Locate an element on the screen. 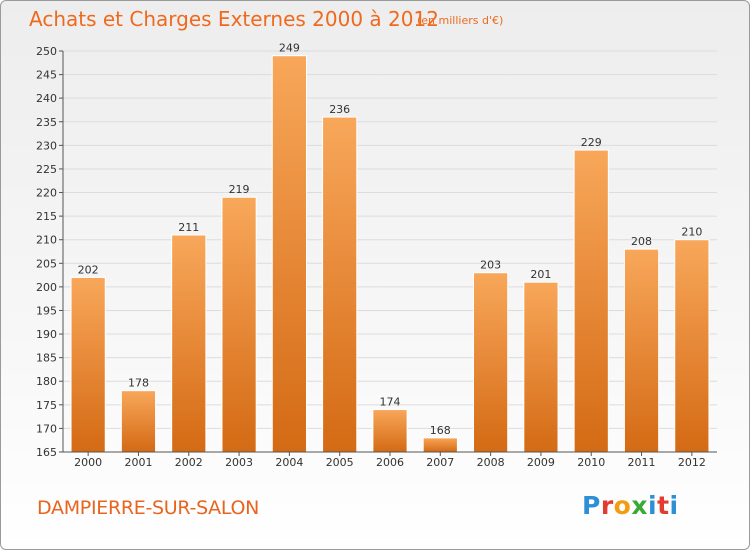 The image size is (750, 550). x-tick-label: 2012 is located at coordinates (692, 462).